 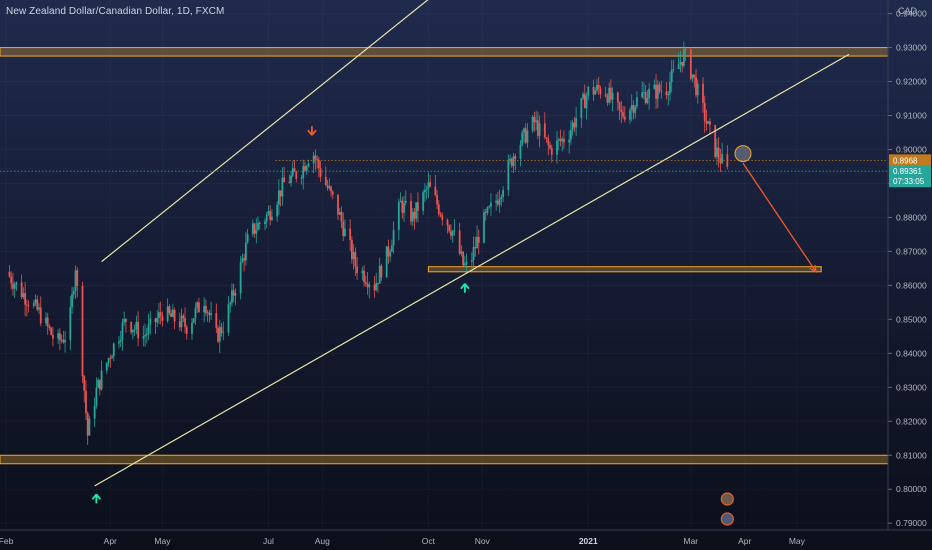 I want to click on y-tick-label: 0.85000, so click(x=911, y=319).